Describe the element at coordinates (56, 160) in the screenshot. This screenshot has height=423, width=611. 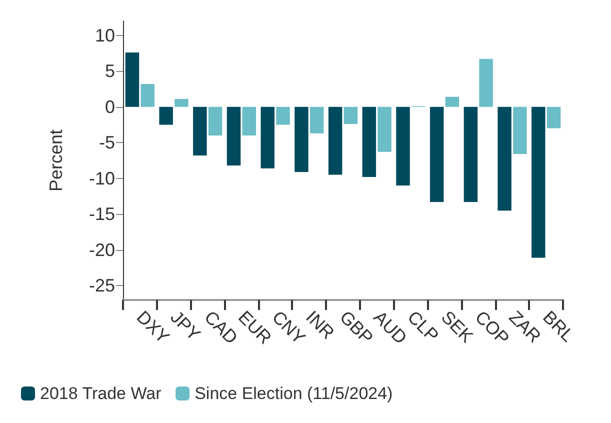
I see `y-axis-title: Percent` at that location.